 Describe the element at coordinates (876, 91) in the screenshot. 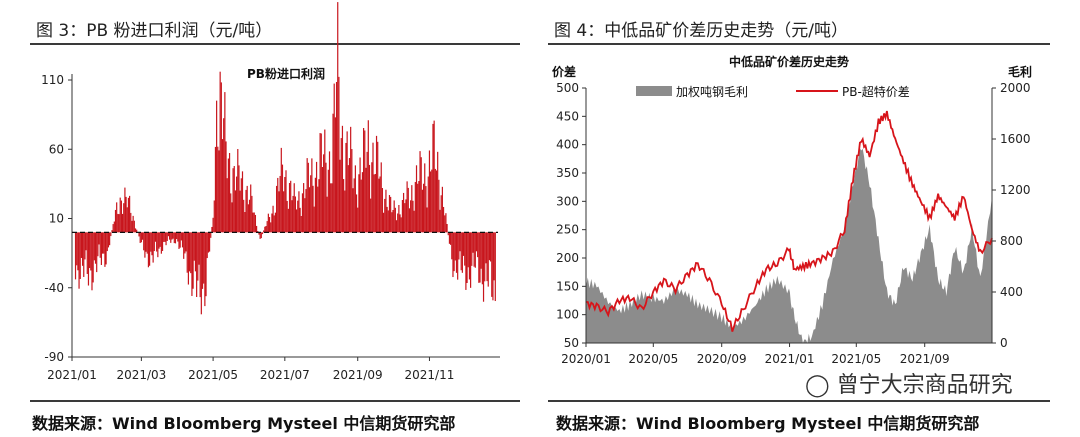

I see `legend-label-pb-spread: PB-超特价差` at that location.